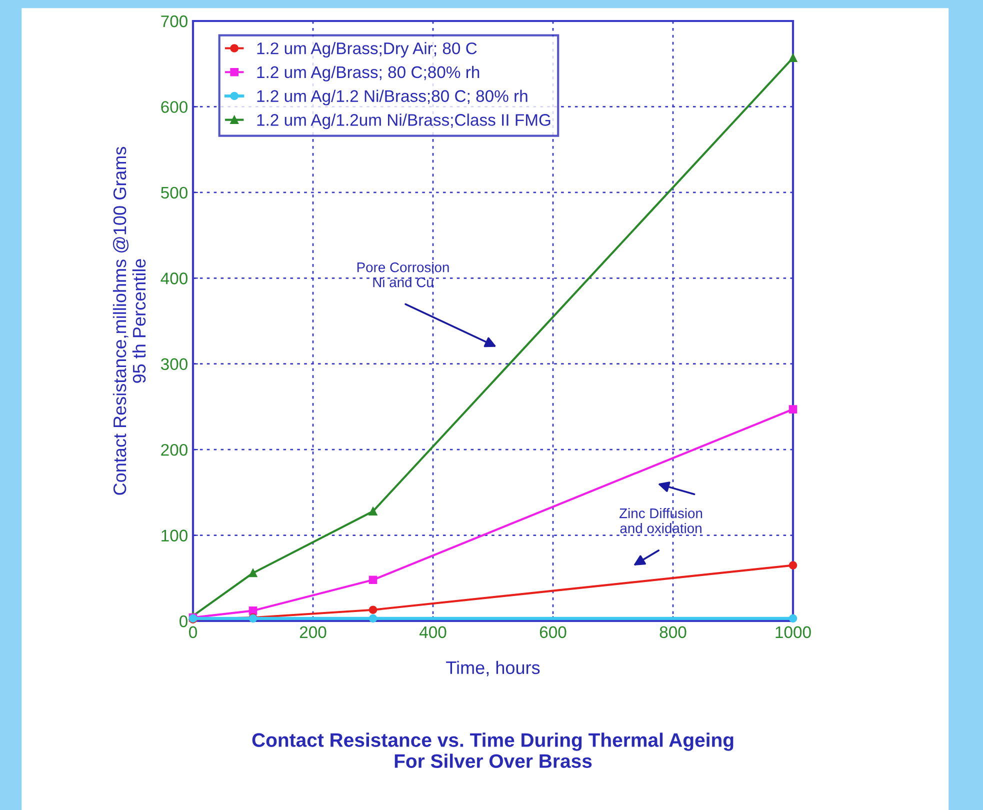 The height and width of the screenshot is (810, 983). I want to click on y-tick-label: 500, so click(174, 192).